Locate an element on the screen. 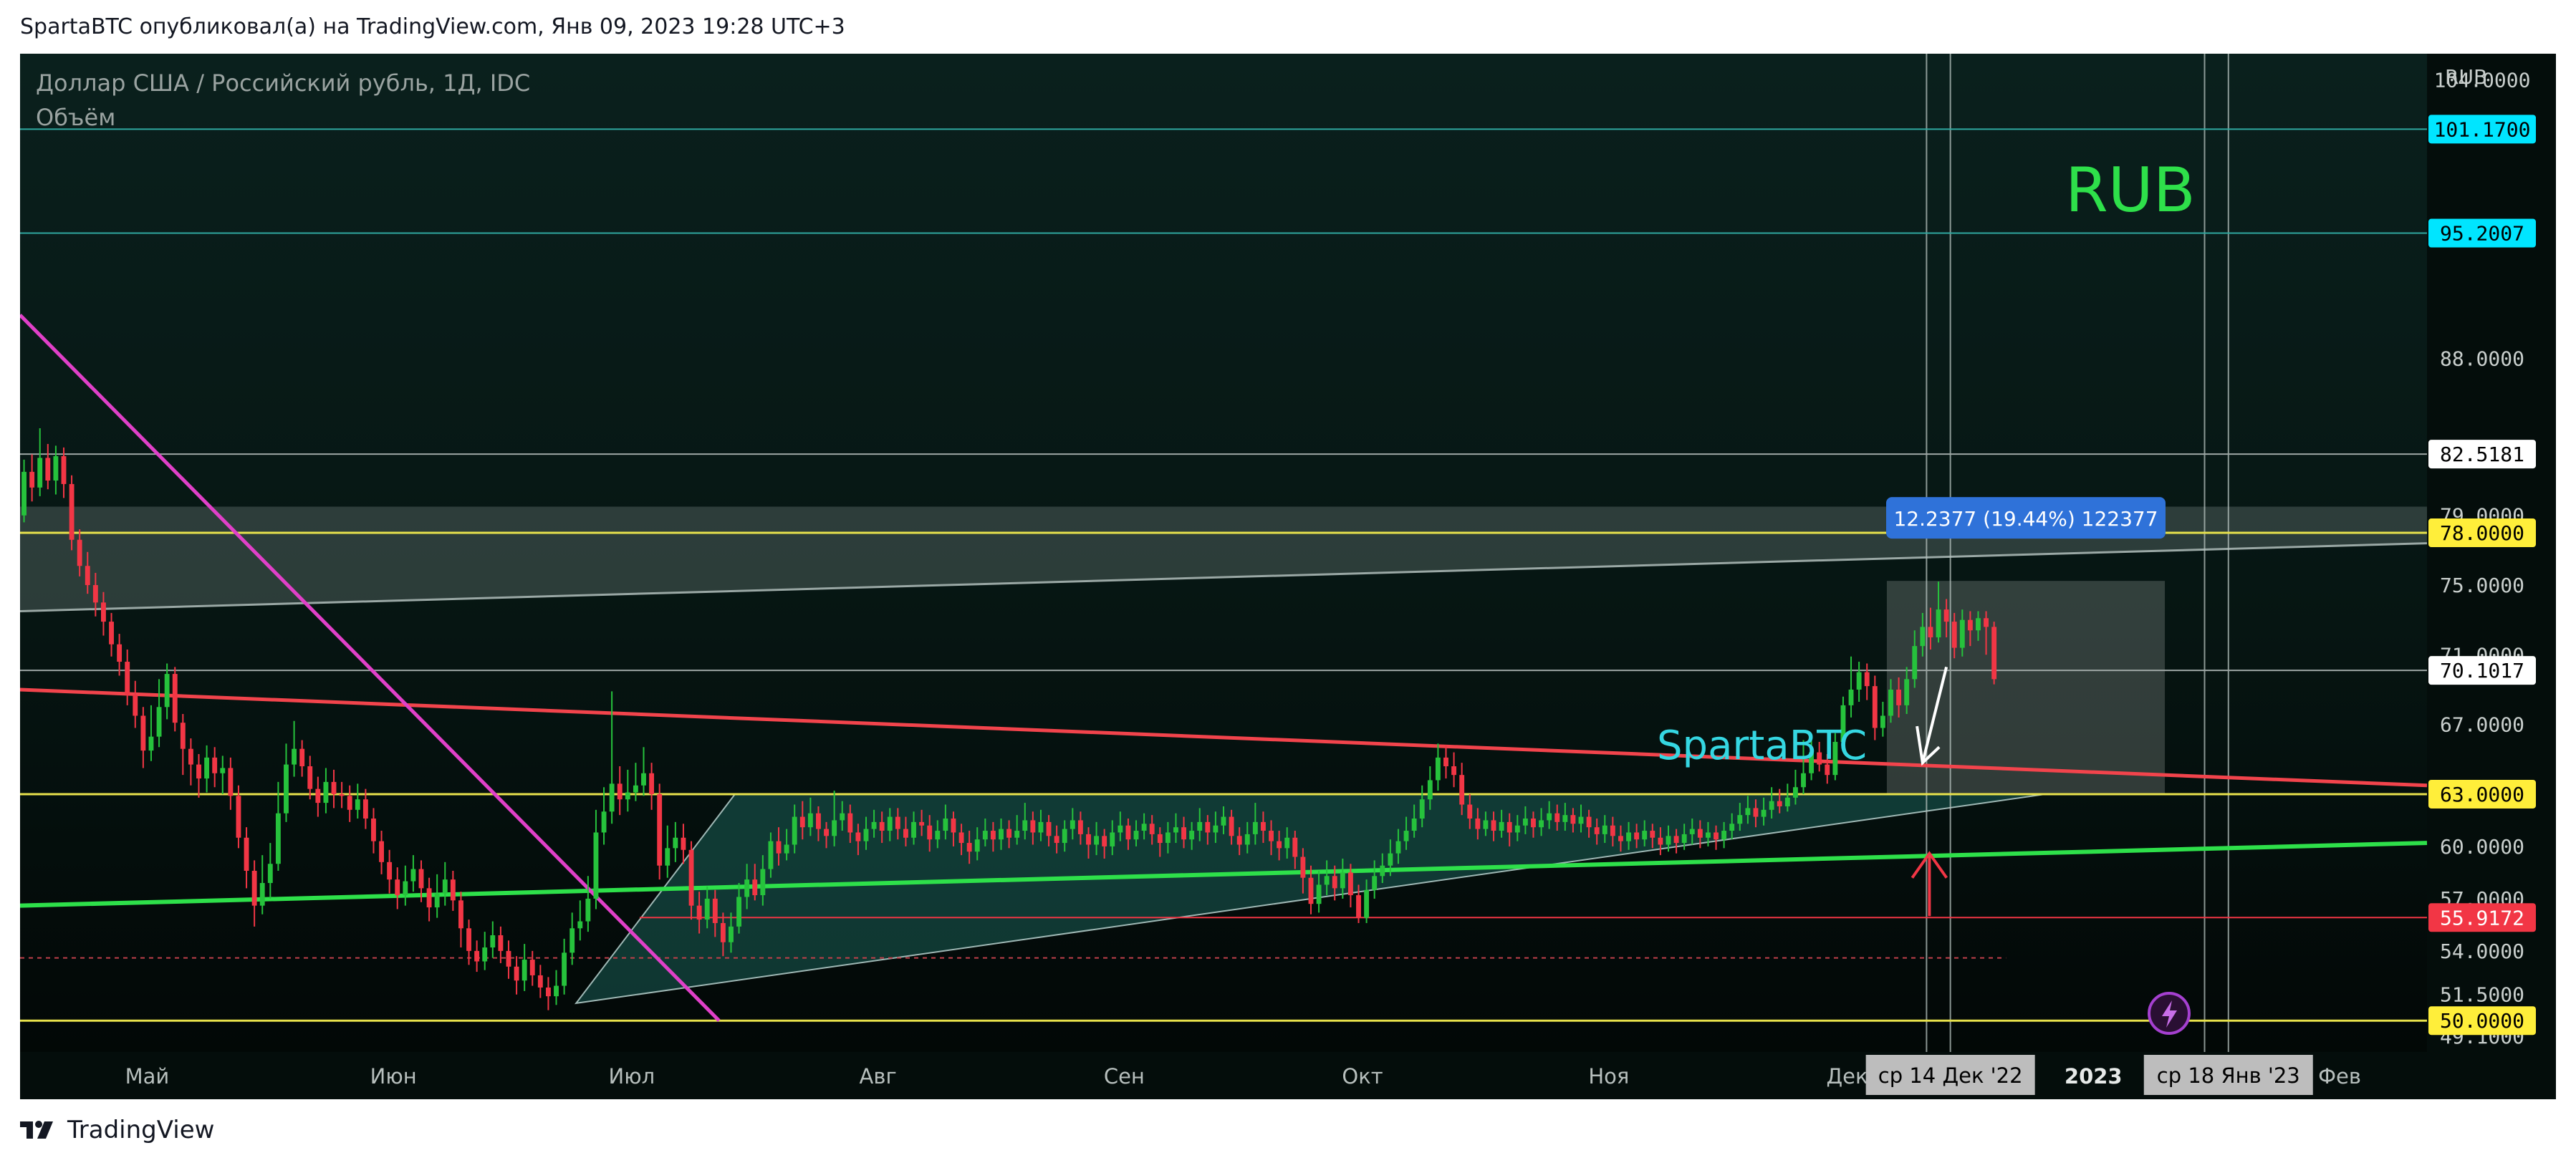  date-badge-1: ср 18 Янв '23 is located at coordinates (2229, 1075).